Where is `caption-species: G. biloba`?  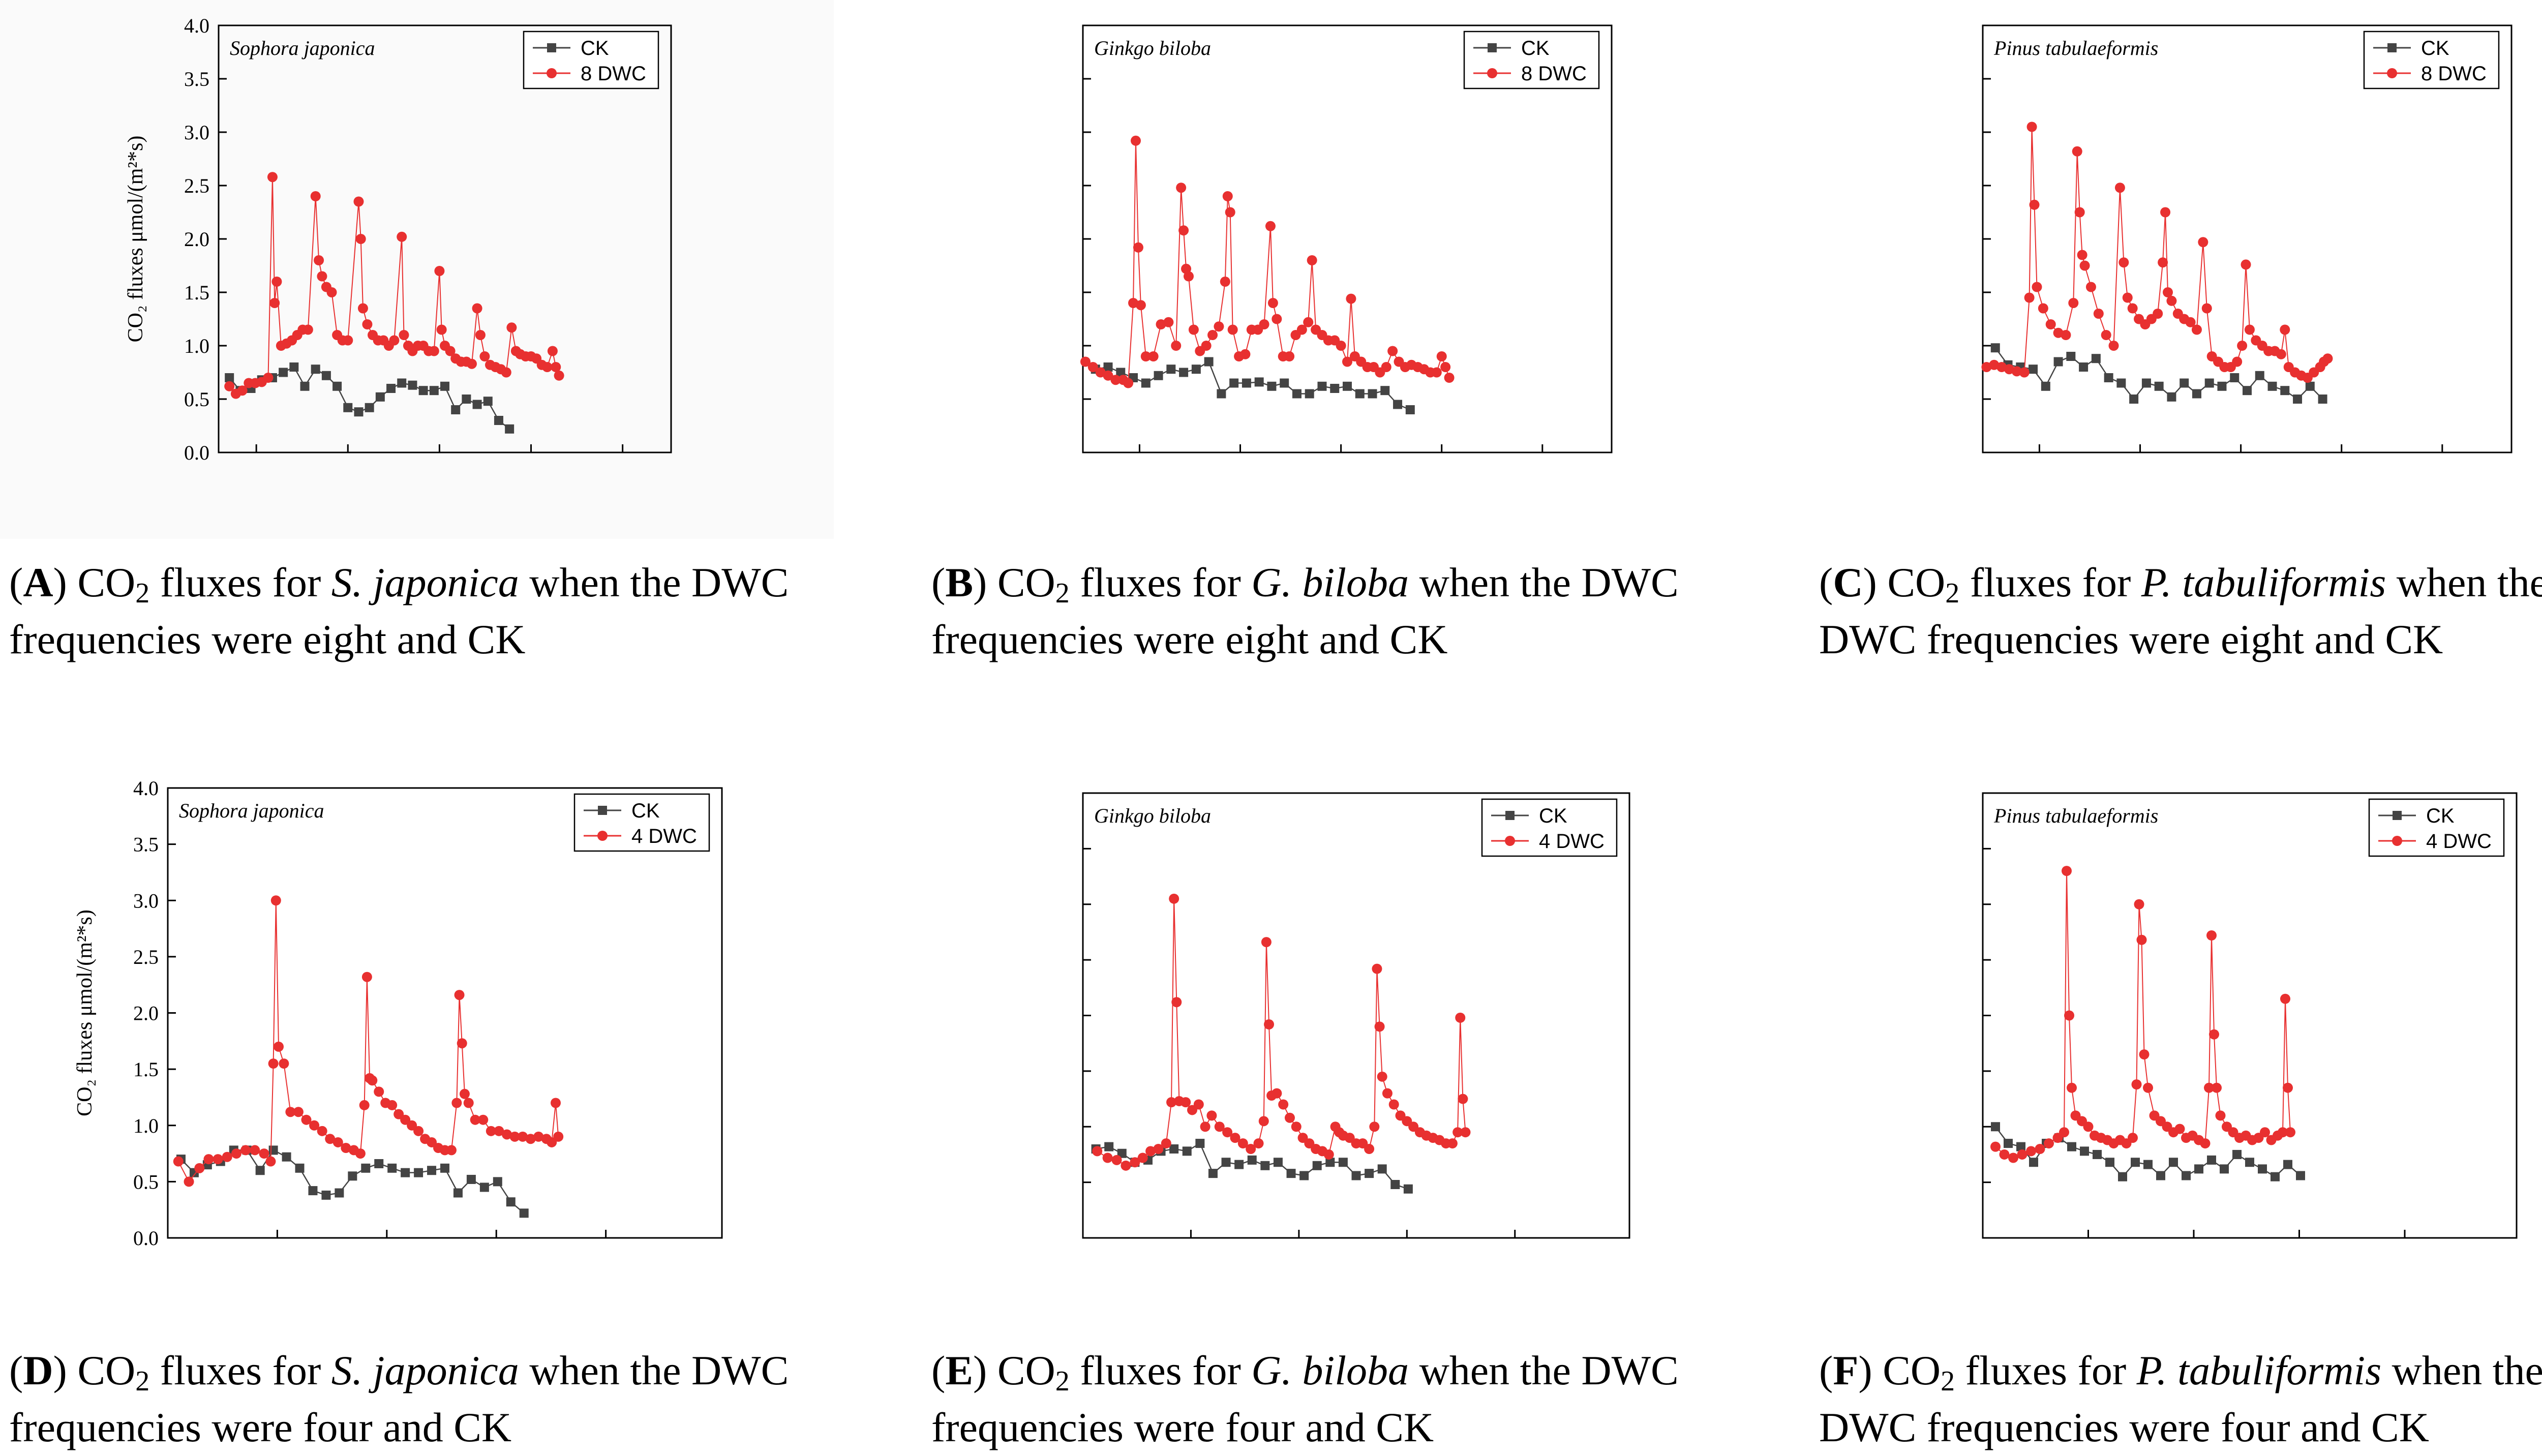 caption-species: G. biloba is located at coordinates (1330, 1370).